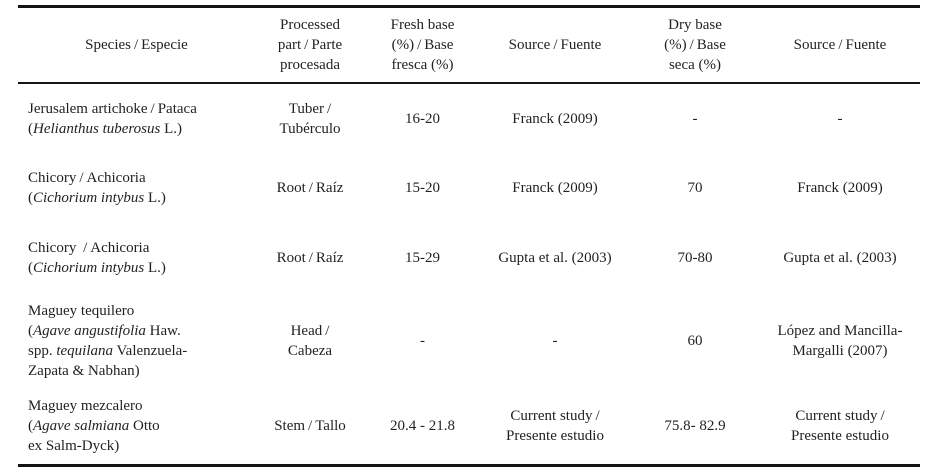 The height and width of the screenshot is (473, 934). I want to click on fresh-base-cell: -, so click(422, 340).